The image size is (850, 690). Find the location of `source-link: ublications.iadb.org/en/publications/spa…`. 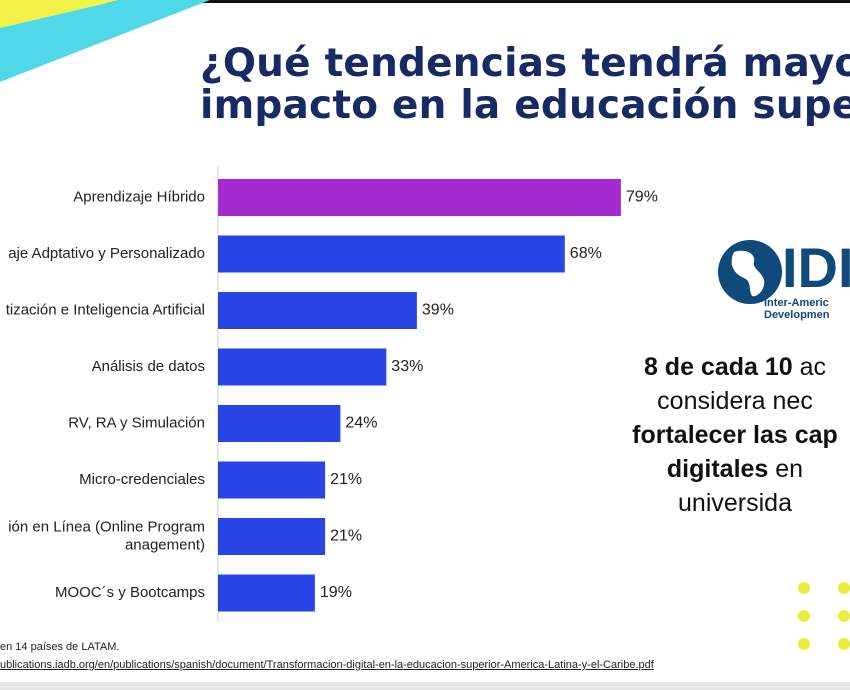

source-link: ublications.iadb.org/en/publications/spa… is located at coordinates (327, 665).